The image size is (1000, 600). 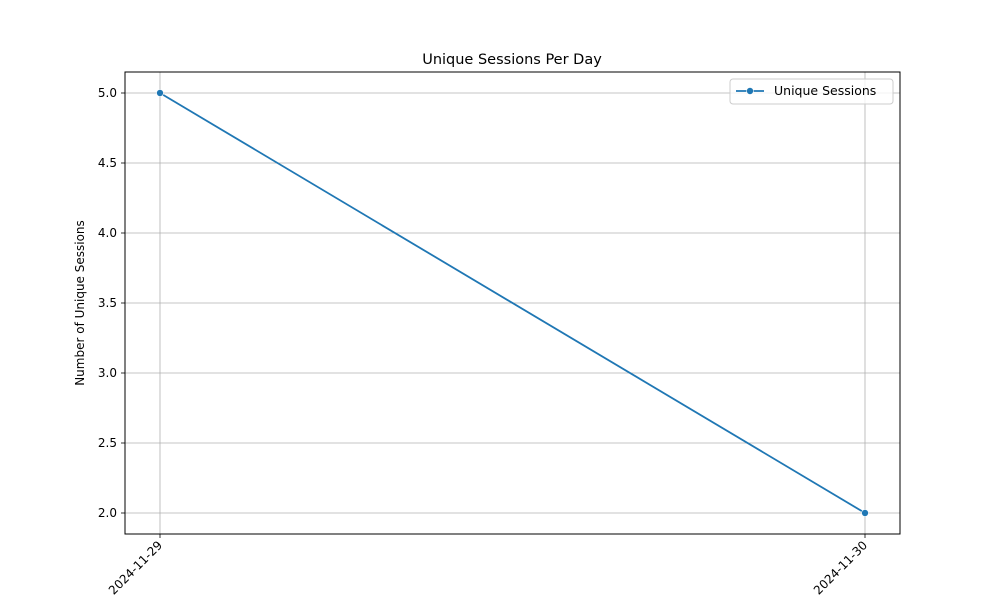 I want to click on y-tick-label: 2.5, so click(x=107, y=443).